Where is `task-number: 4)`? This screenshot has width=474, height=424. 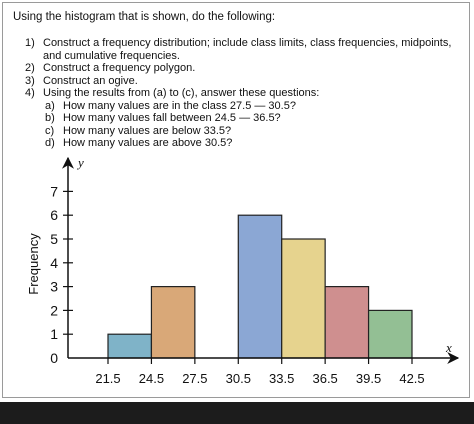
task-number: 4) is located at coordinates (30, 93).